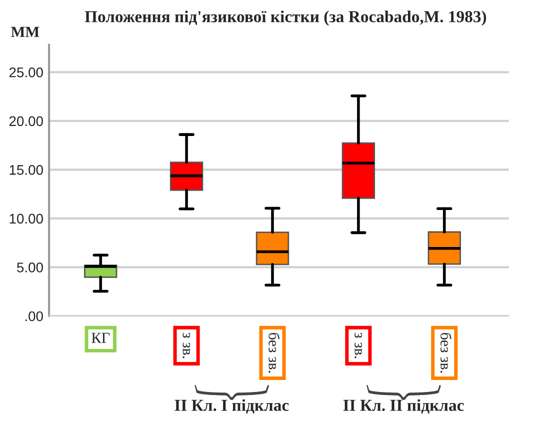 The height and width of the screenshot is (423, 539). Describe the element at coordinates (25, 31) in the screenshot. I see `y-axis-title: ММ` at that location.